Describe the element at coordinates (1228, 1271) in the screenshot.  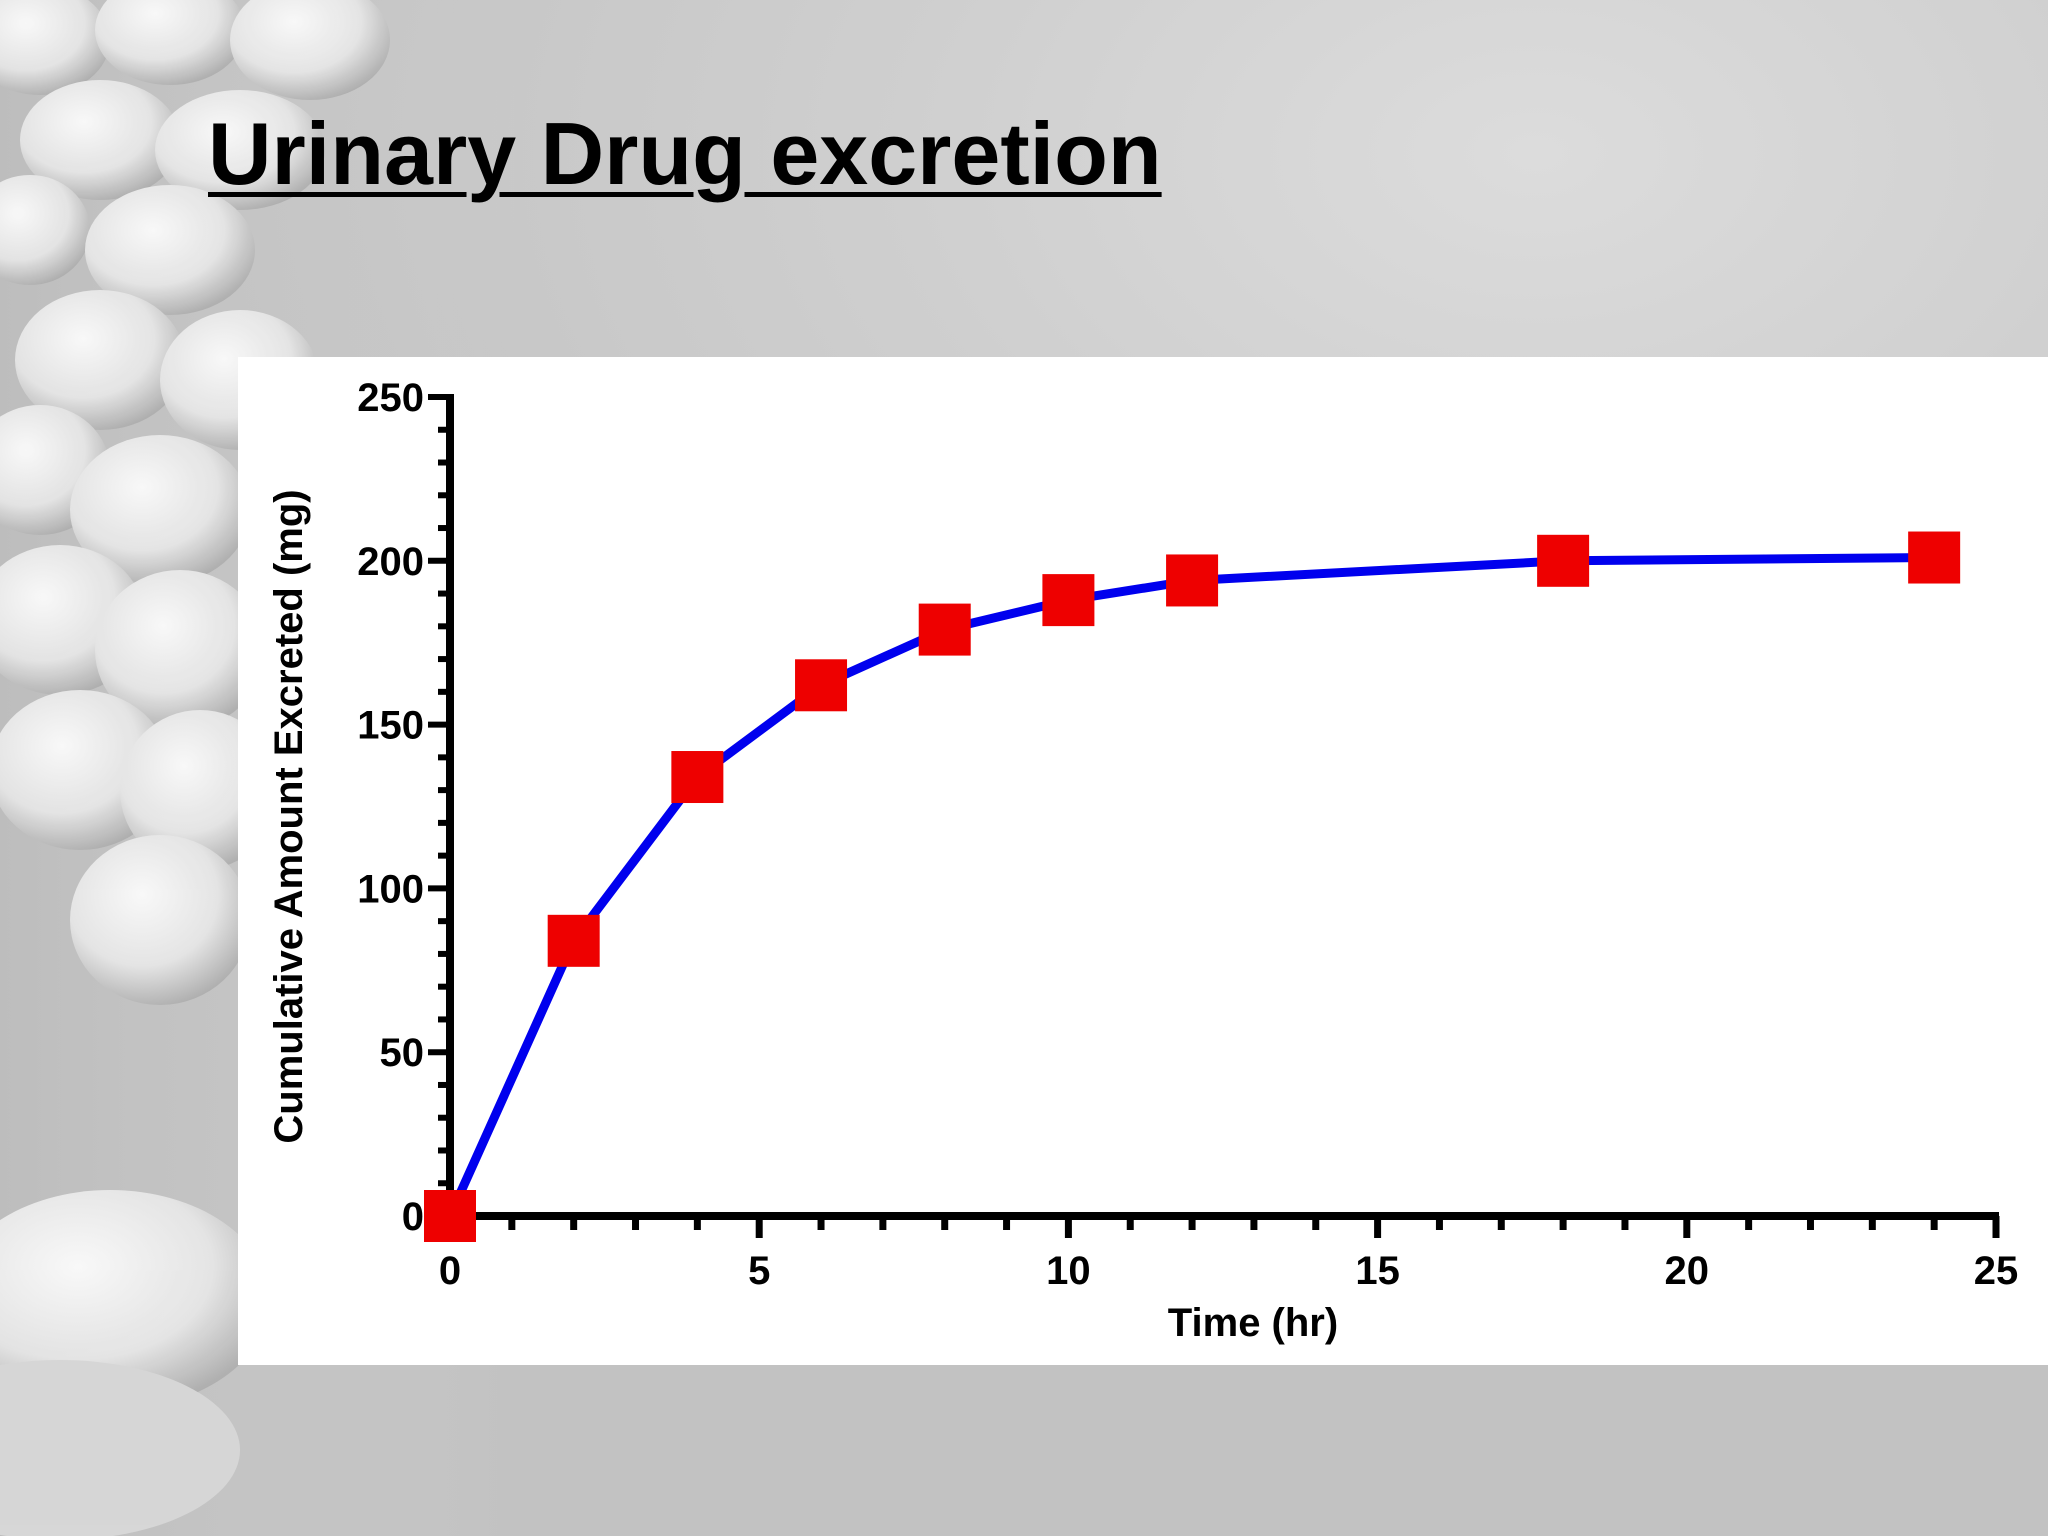
I see `x-axis-tick-labels: 0 5 10 15 20 25` at that location.